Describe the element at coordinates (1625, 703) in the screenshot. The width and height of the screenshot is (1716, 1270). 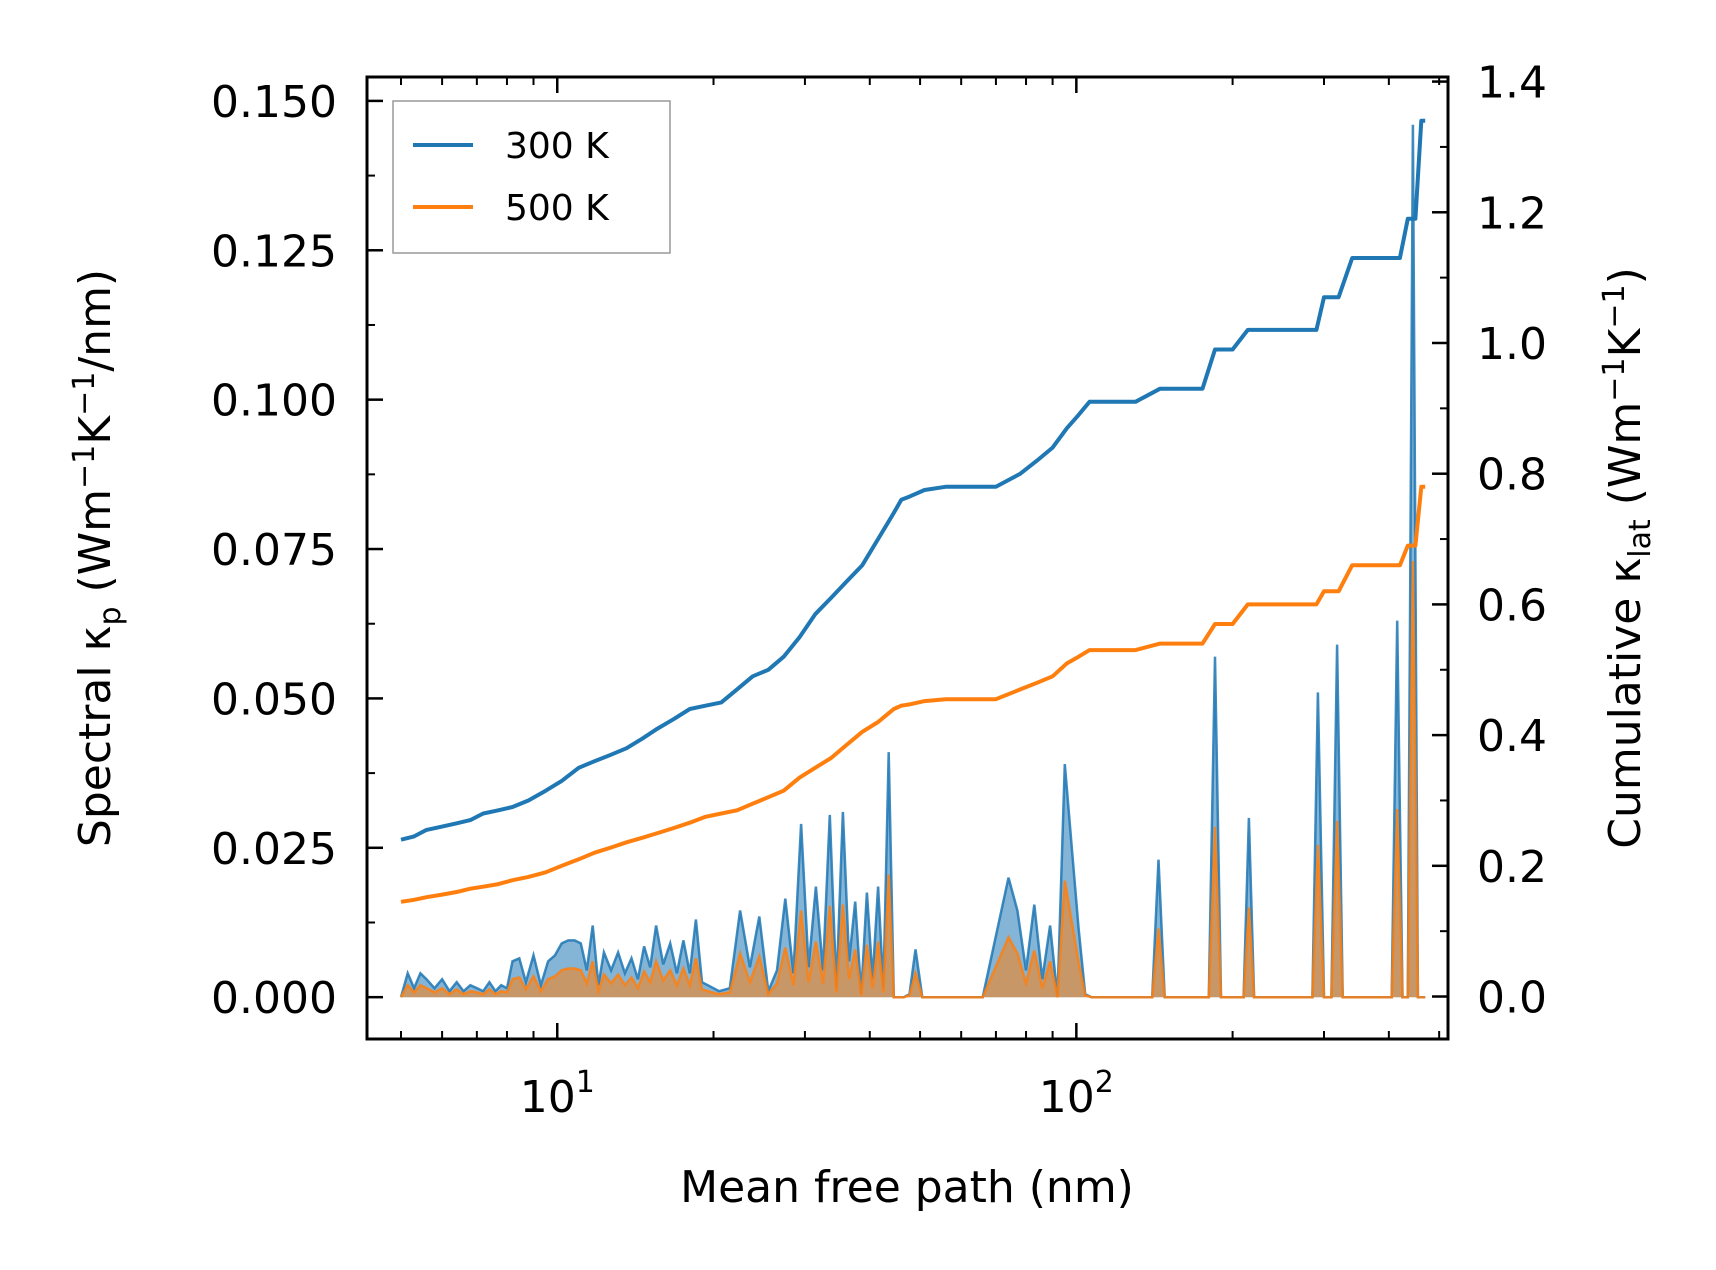
I see `right-axis-title-main: Cumulative κ` at that location.